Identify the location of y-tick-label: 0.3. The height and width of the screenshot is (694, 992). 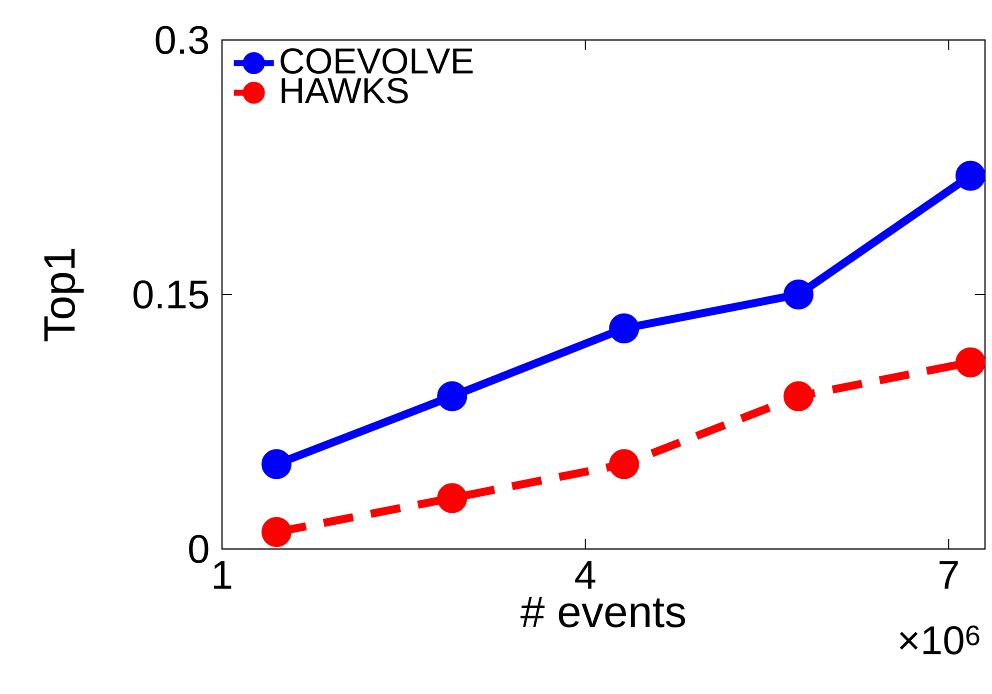
(182, 40).